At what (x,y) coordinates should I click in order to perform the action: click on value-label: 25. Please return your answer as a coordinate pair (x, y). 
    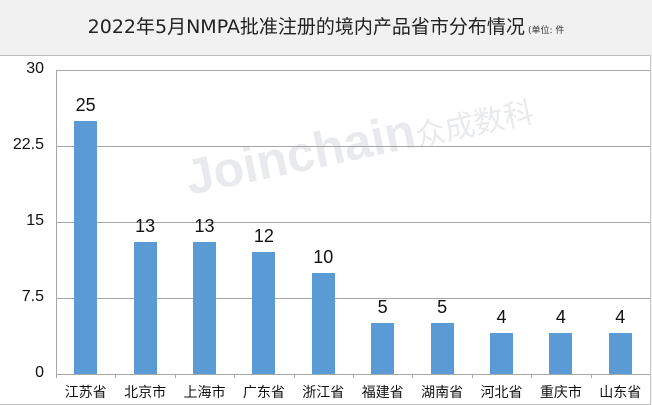
    Looking at the image, I should click on (85, 104).